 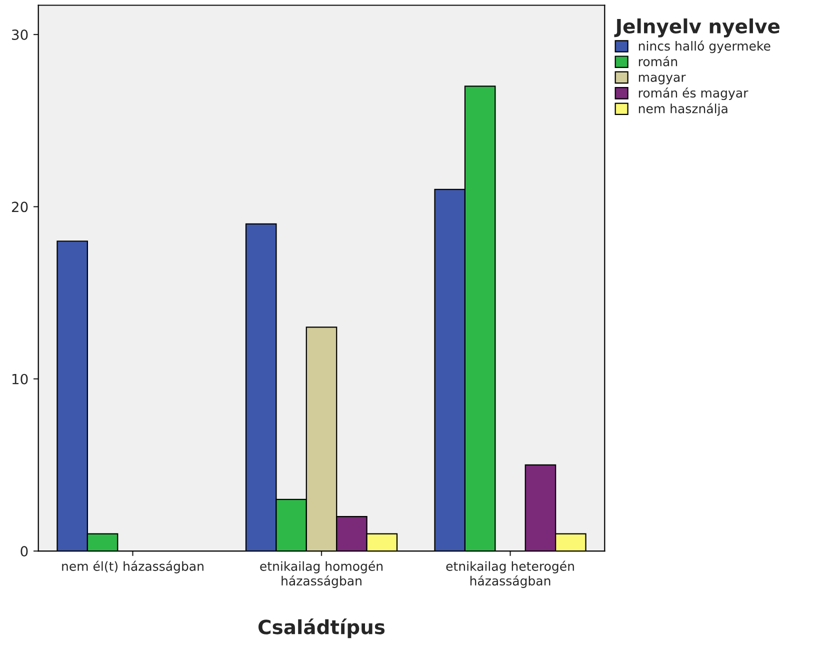 I want to click on y-tick-label: 30, so click(x=20, y=34).